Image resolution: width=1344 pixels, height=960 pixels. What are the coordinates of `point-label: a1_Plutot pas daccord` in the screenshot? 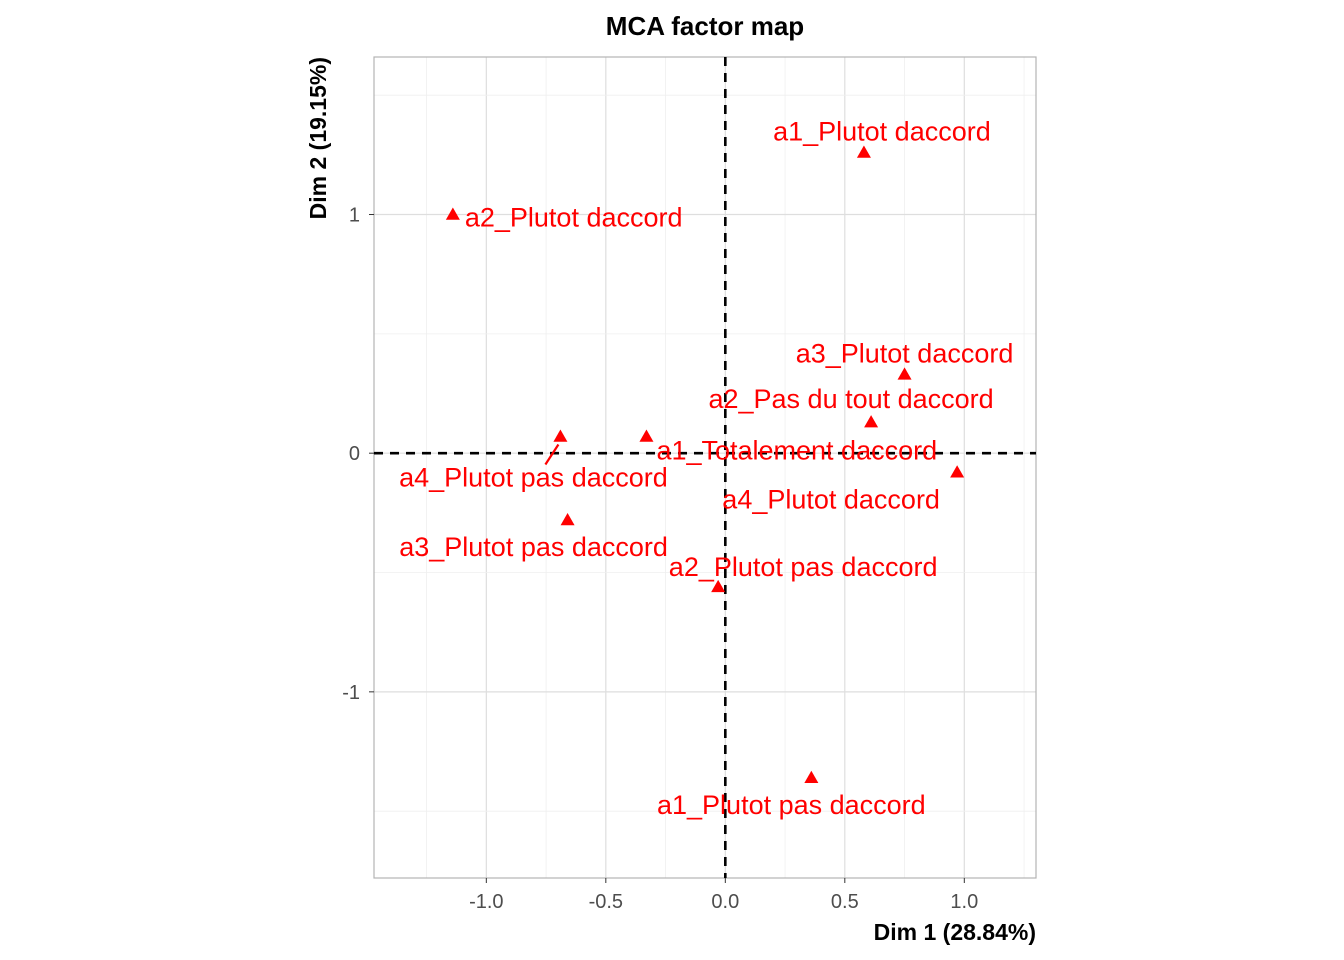 It's located at (791, 805).